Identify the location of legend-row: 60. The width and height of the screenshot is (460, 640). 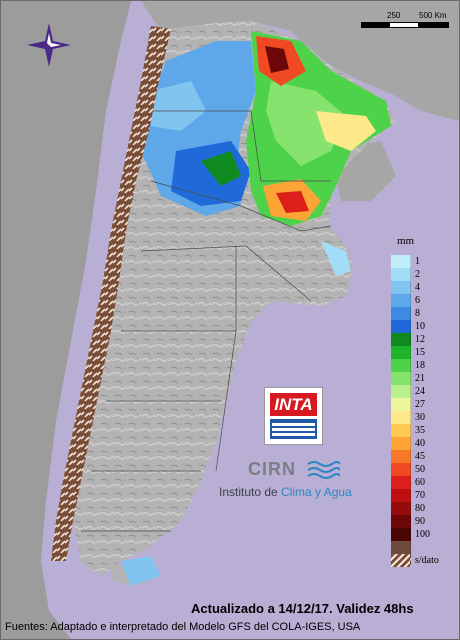
(424, 482).